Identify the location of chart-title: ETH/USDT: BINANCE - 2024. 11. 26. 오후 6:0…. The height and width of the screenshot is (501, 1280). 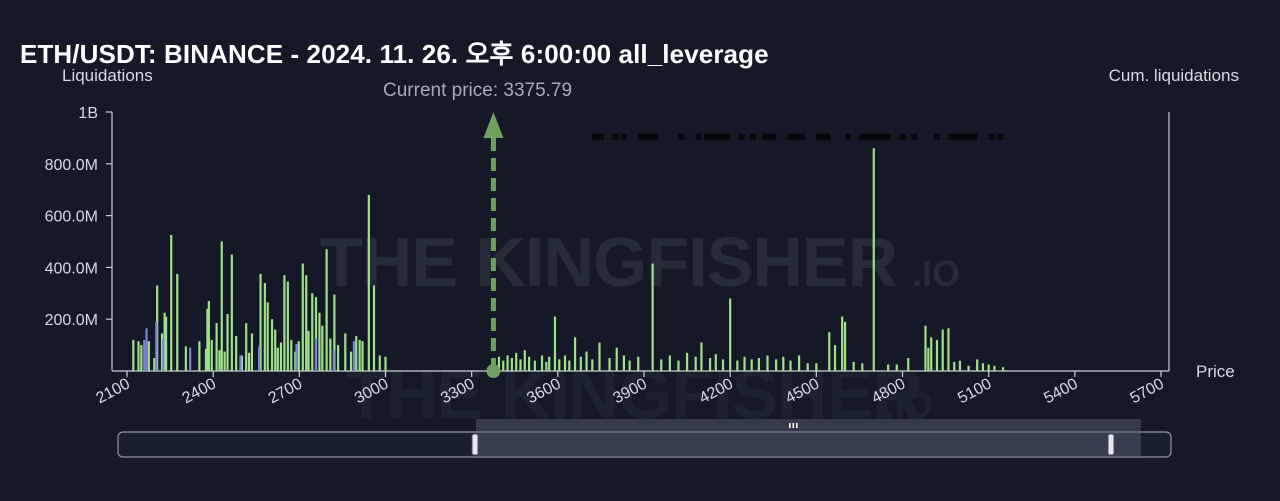
(394, 54).